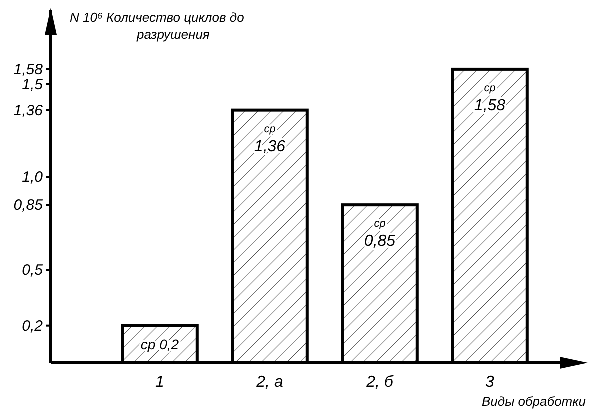 This screenshot has width=591, height=412. What do you see at coordinates (270, 382) in the screenshot?
I see `x-tick-label: 2, a` at bounding box center [270, 382].